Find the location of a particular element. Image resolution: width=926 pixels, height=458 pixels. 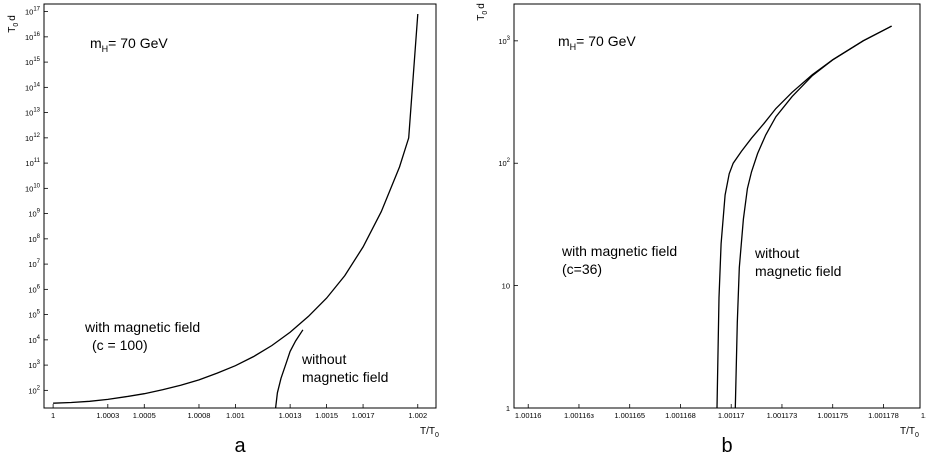

plot-a-x-axis-title: T/T0 is located at coordinates (429, 432).